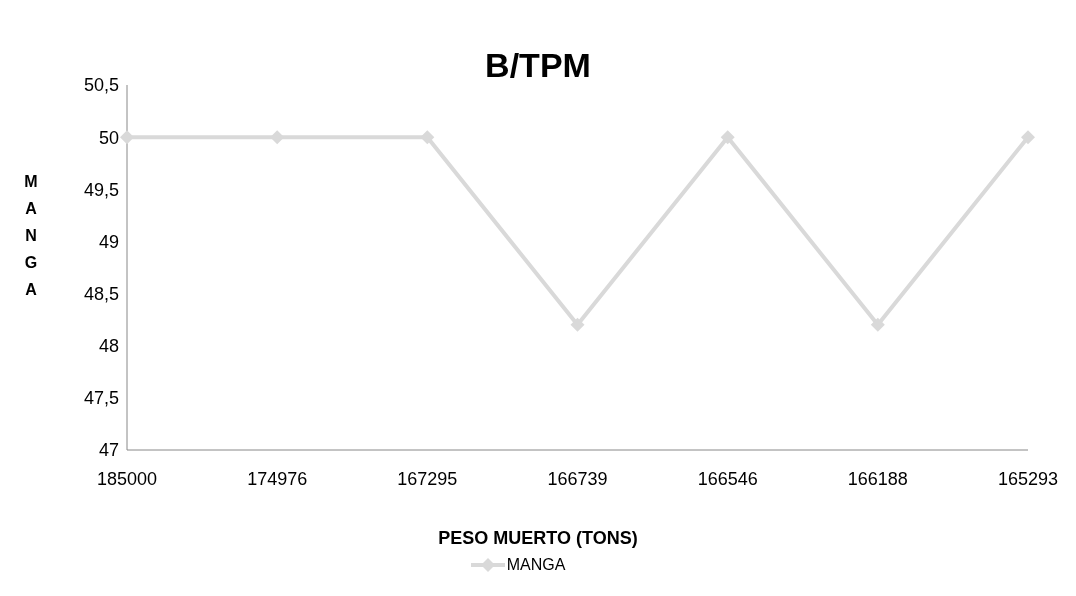  What do you see at coordinates (1028, 478) in the screenshot?
I see `x-tick-label: 165293` at bounding box center [1028, 478].